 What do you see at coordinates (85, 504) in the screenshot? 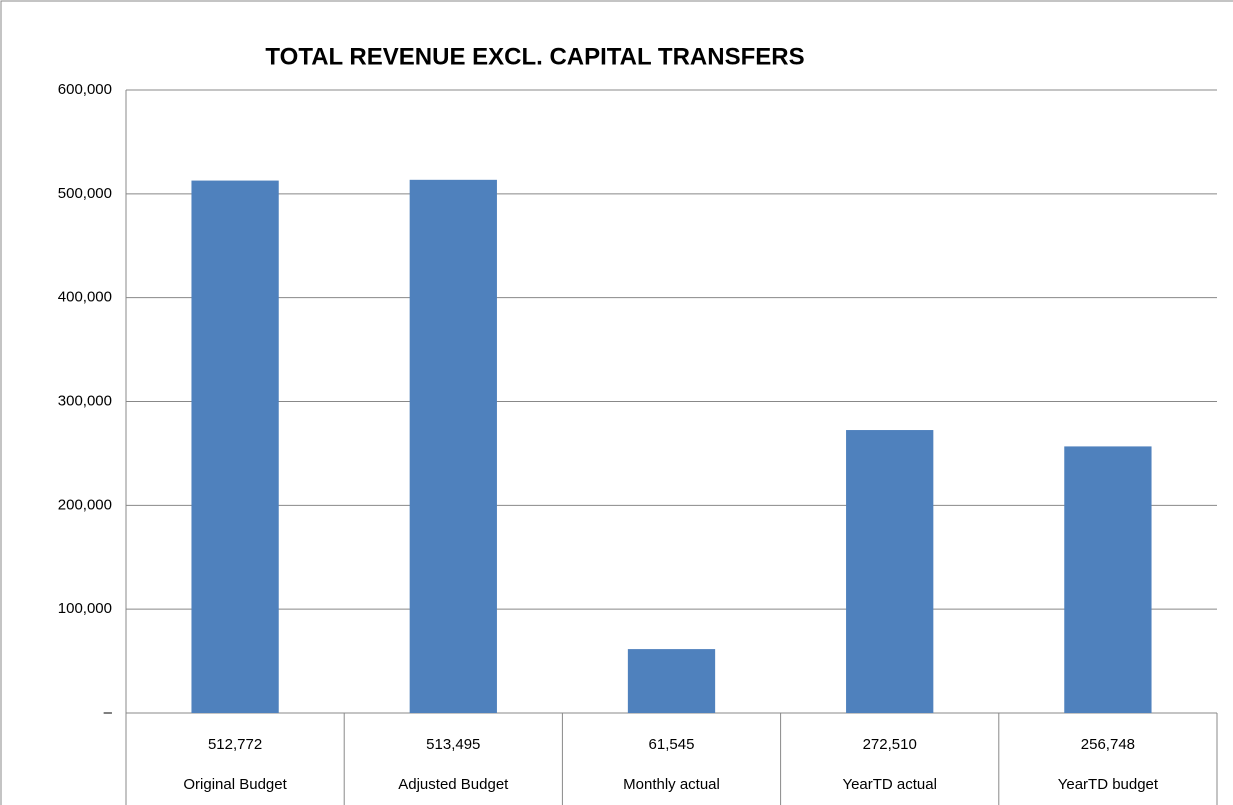
I see `y-tick-label: 200,000` at bounding box center [85, 504].